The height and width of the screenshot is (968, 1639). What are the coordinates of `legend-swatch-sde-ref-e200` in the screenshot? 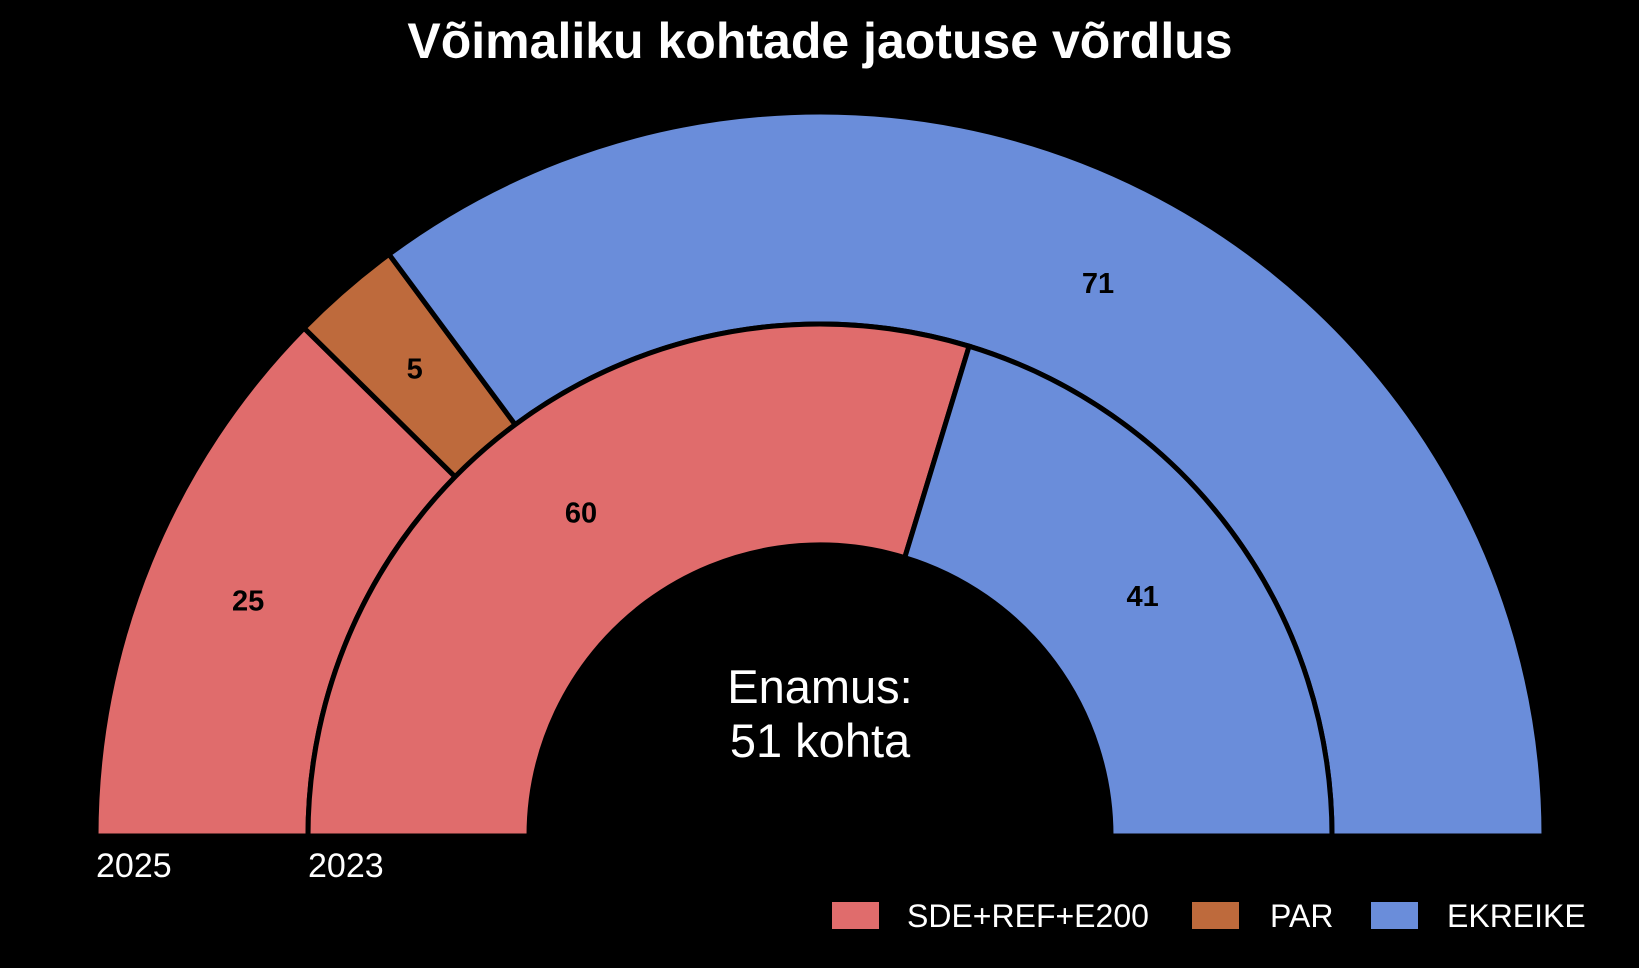 It's located at (855, 915).